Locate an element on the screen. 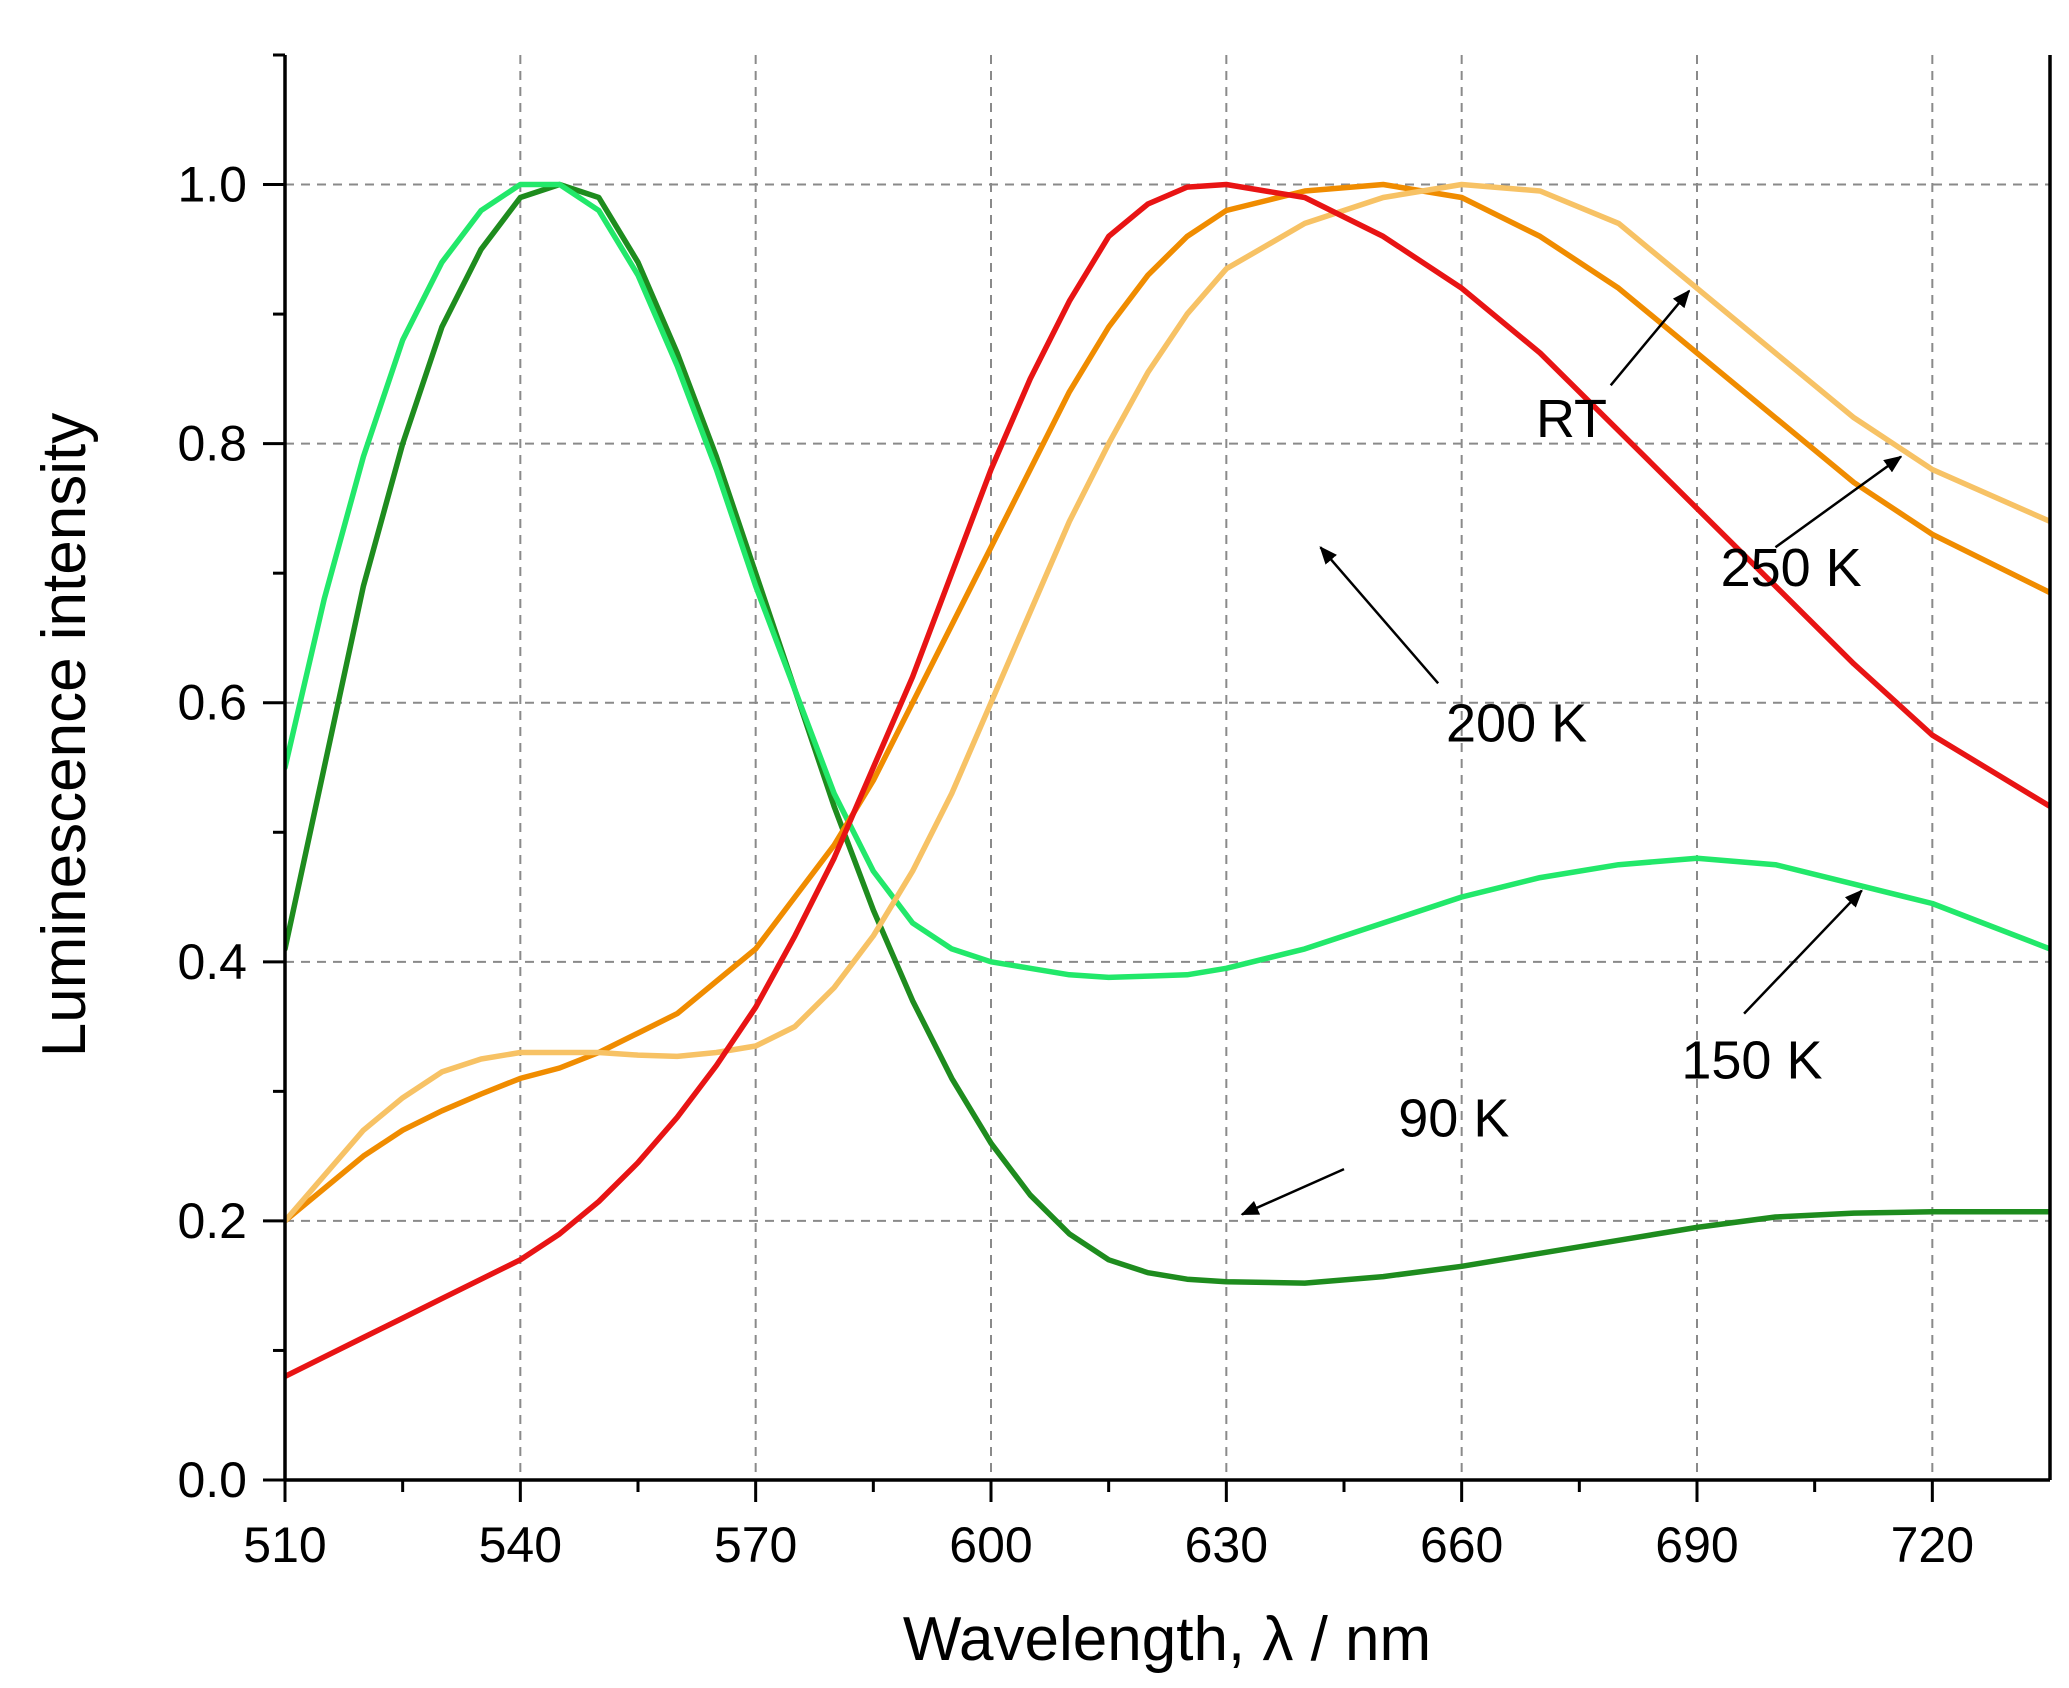 Image resolution: width=2069 pixels, height=1688 pixels. y-tick-label-1: 1.0 is located at coordinates (212, 185).